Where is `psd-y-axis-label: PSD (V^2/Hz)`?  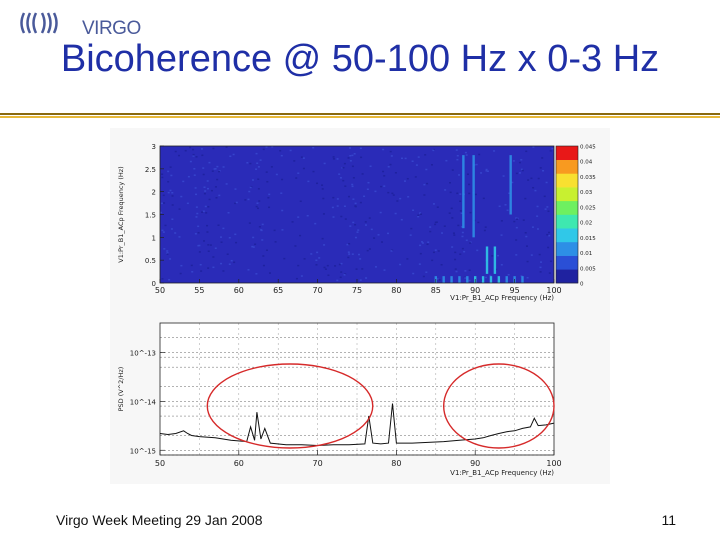 psd-y-axis-label: PSD (V^2/Hz) is located at coordinates (121, 389).